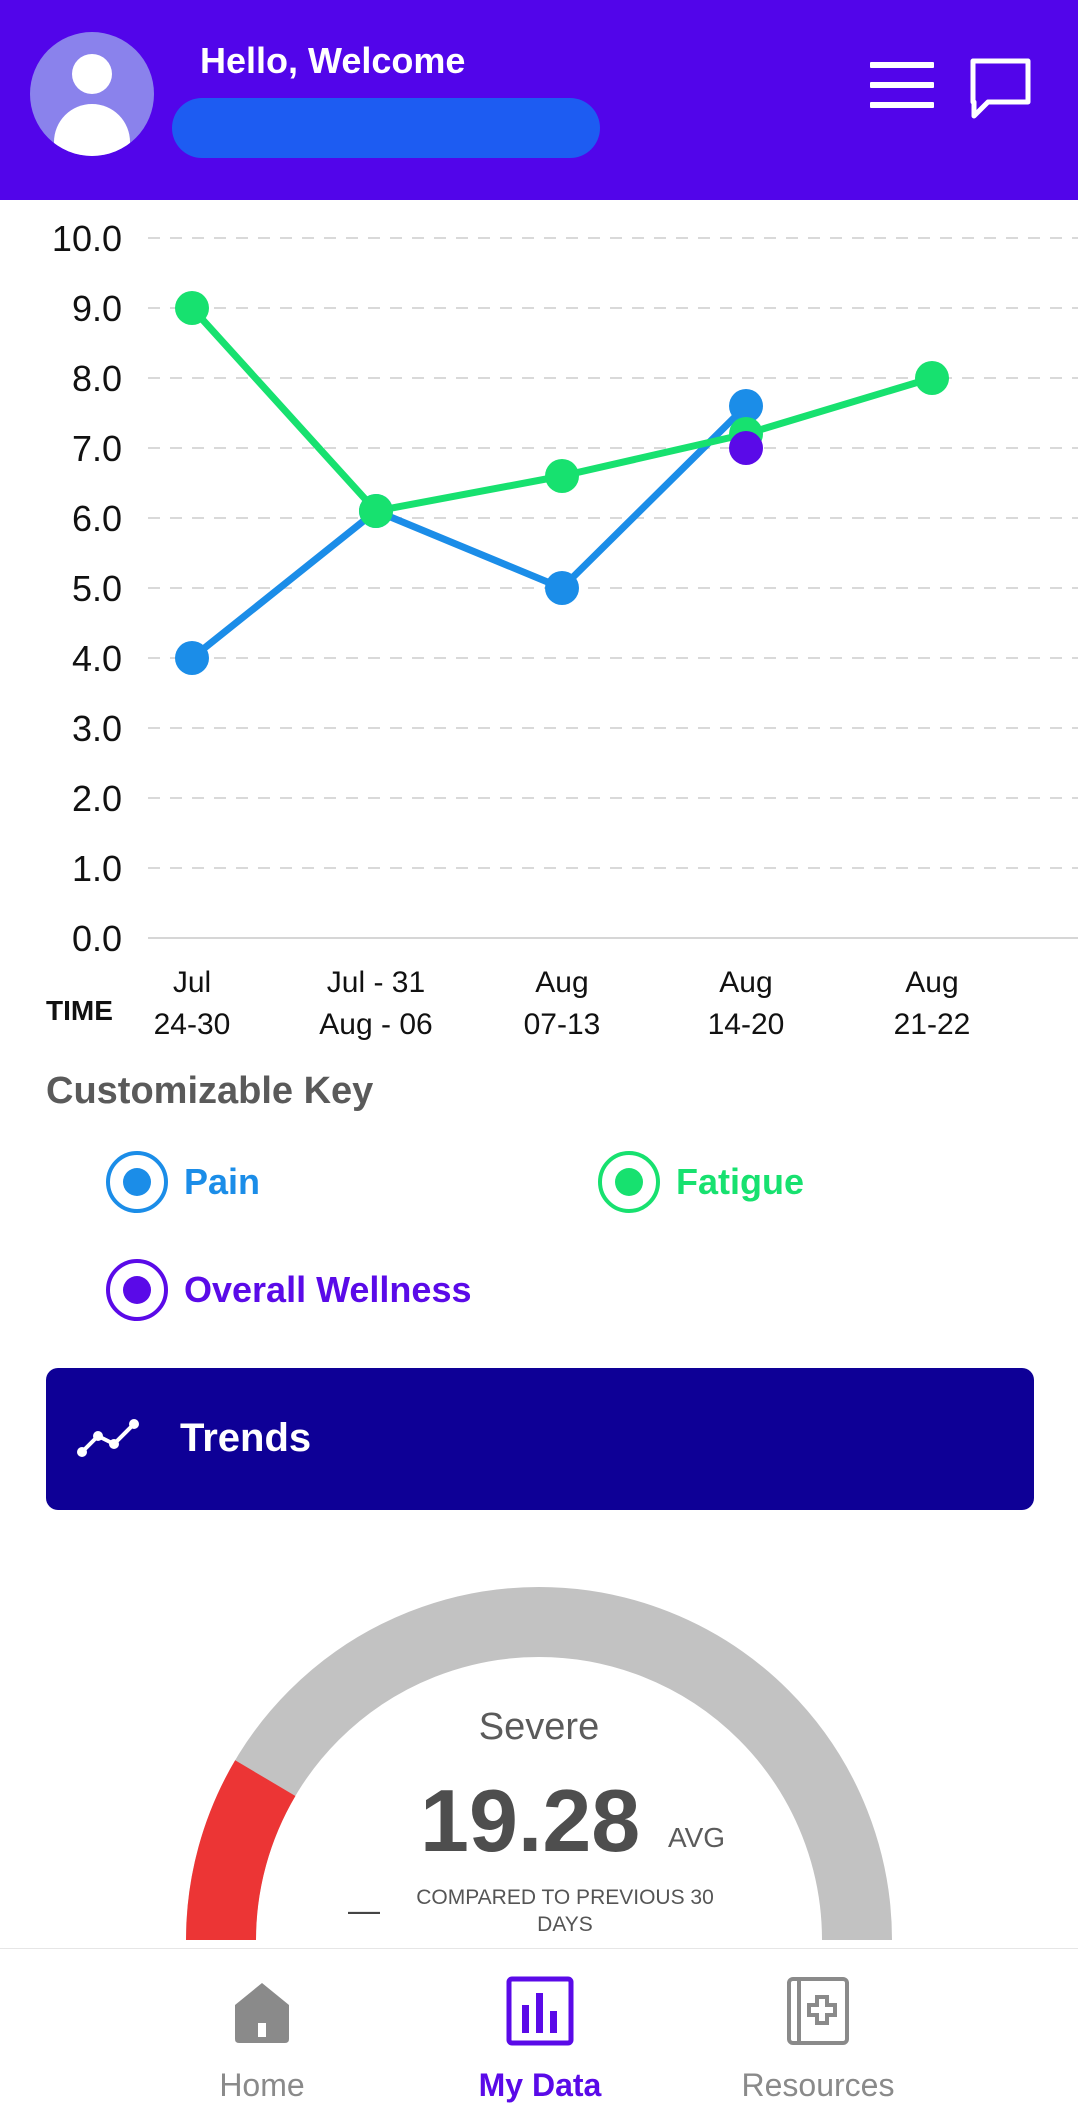 This screenshot has width=1078, height=2112. What do you see at coordinates (192, 1024) in the screenshot?
I see `x-tick-label: 24-30` at bounding box center [192, 1024].